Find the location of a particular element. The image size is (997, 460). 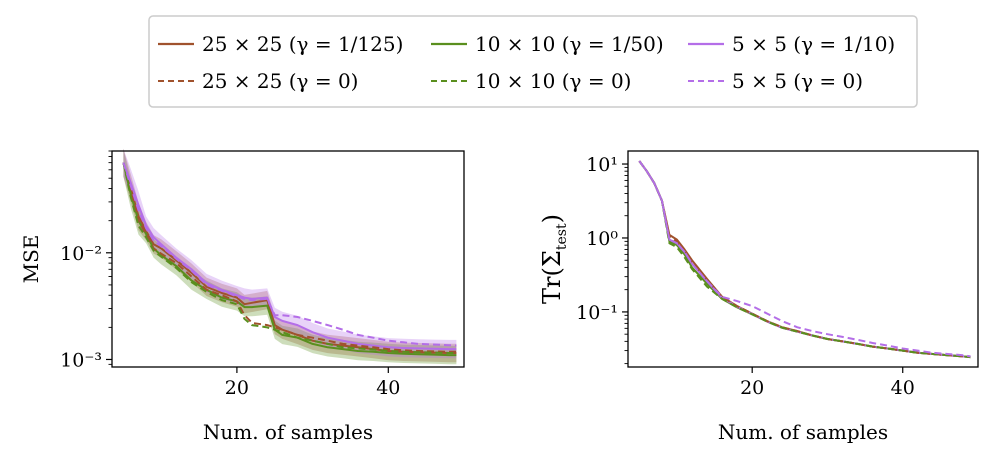

legend-entry-5: 5 × 5 (γ = 0) is located at coordinates (775, 81).